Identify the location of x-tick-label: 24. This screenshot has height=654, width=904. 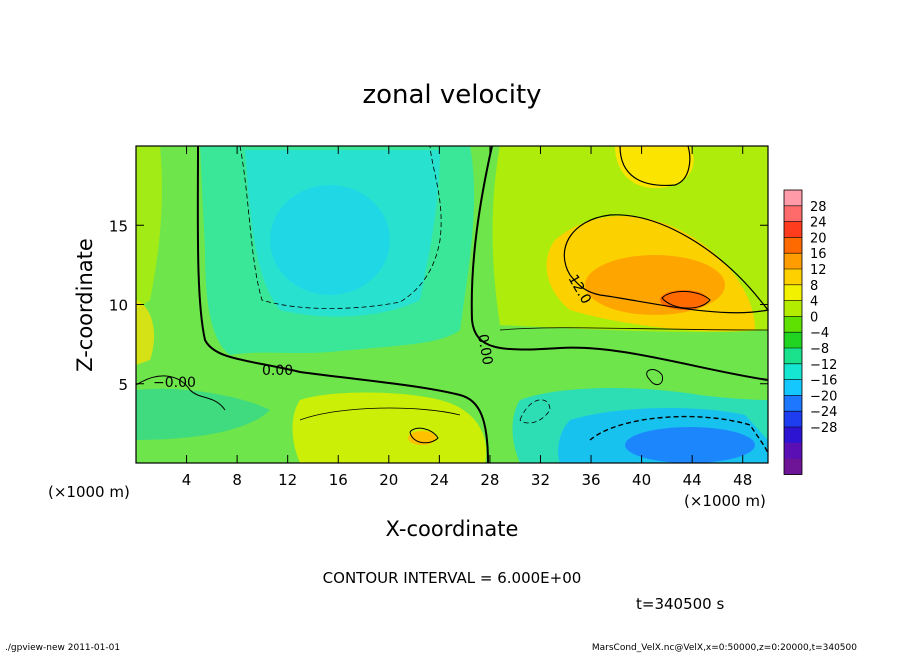
(439, 480).